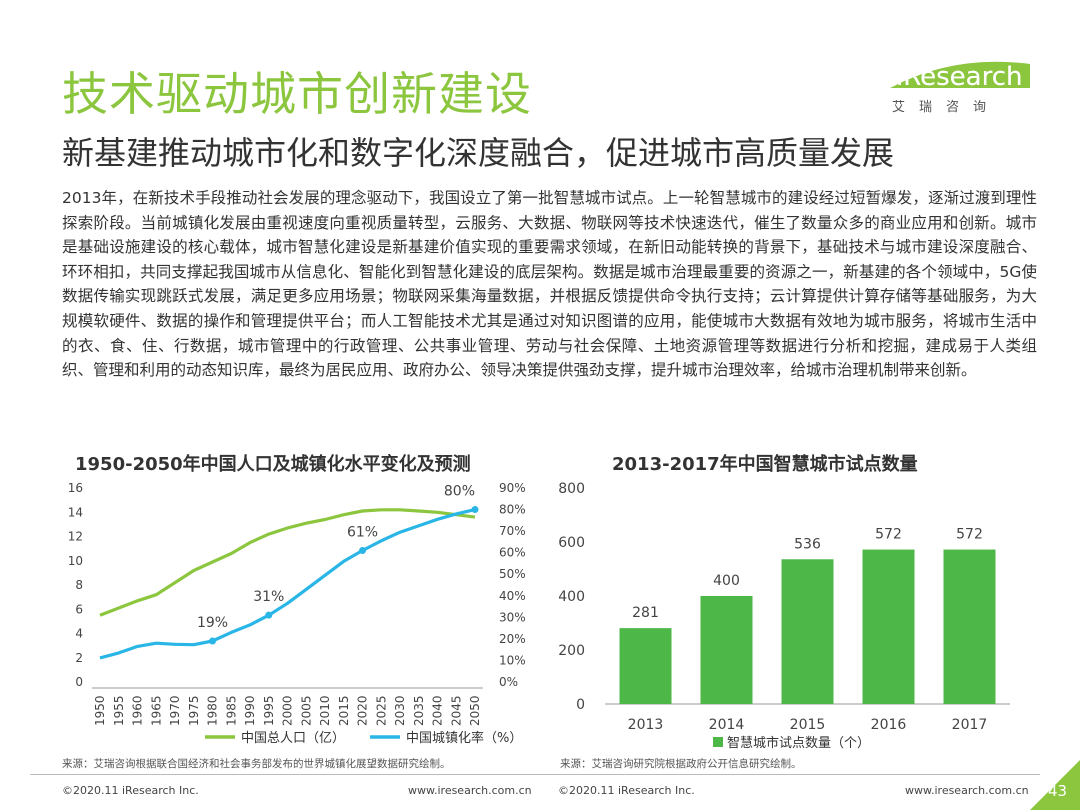  What do you see at coordinates (726, 650) in the screenshot?
I see `bar-2014` at bounding box center [726, 650].